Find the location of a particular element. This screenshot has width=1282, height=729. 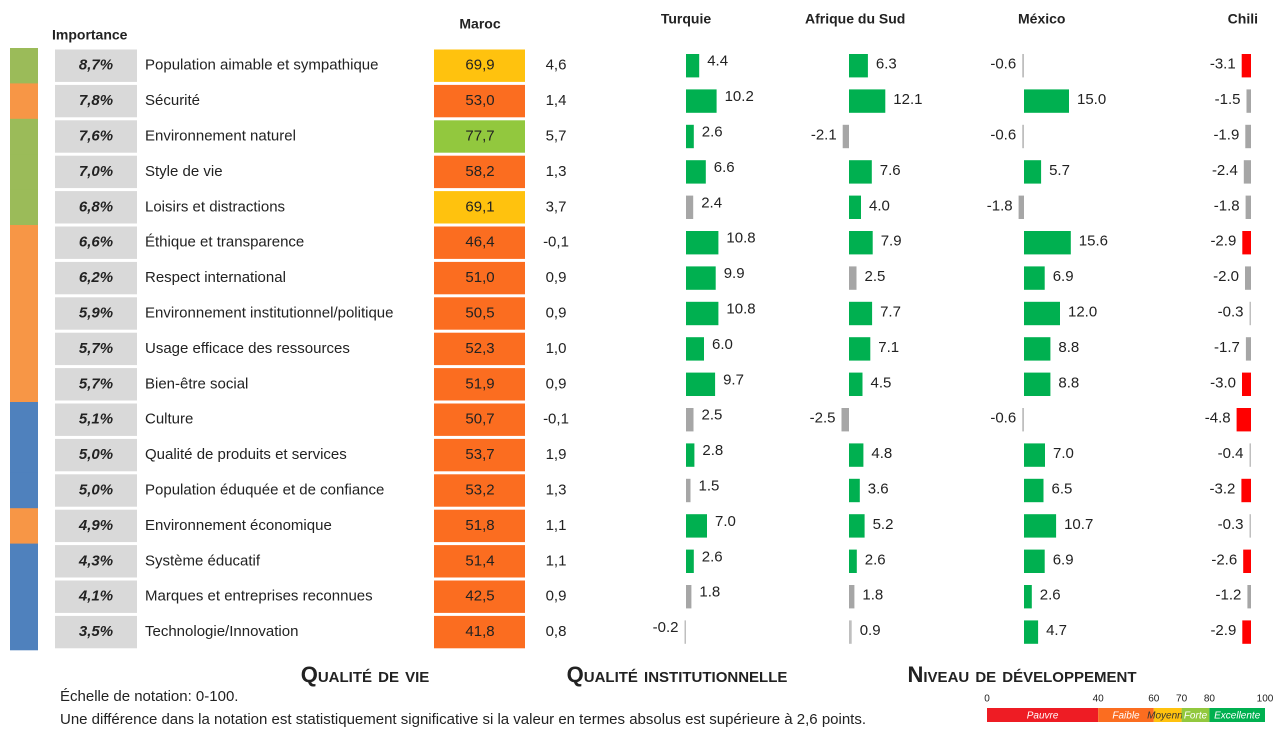

country-header: Afrique du Sud is located at coordinates (855, 19).